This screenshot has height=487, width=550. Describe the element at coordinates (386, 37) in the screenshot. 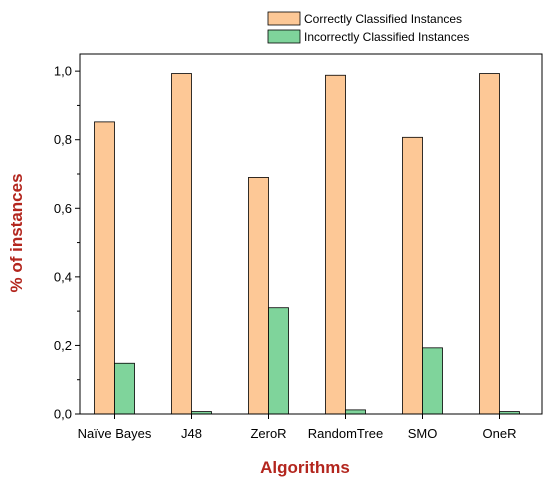

I see `legend-label: Incorrectly Classified Instances` at that location.